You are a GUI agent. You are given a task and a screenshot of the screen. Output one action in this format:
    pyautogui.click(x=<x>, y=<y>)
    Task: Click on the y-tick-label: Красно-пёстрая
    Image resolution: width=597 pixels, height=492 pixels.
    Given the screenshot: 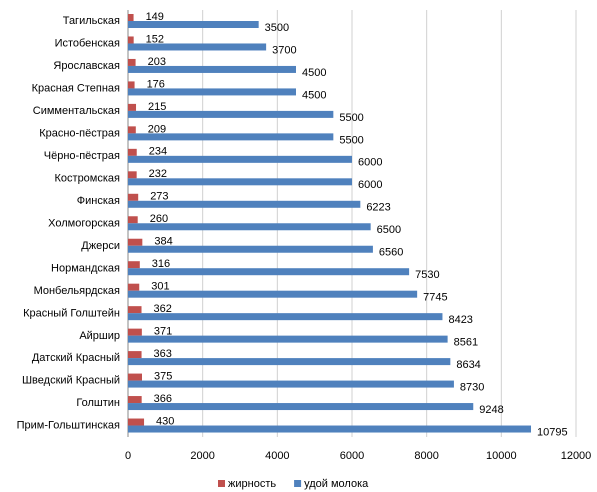 What is the action you would take?
    pyautogui.click(x=79, y=134)
    